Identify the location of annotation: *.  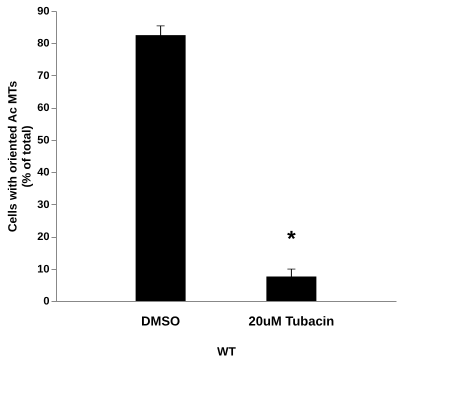
(291, 239).